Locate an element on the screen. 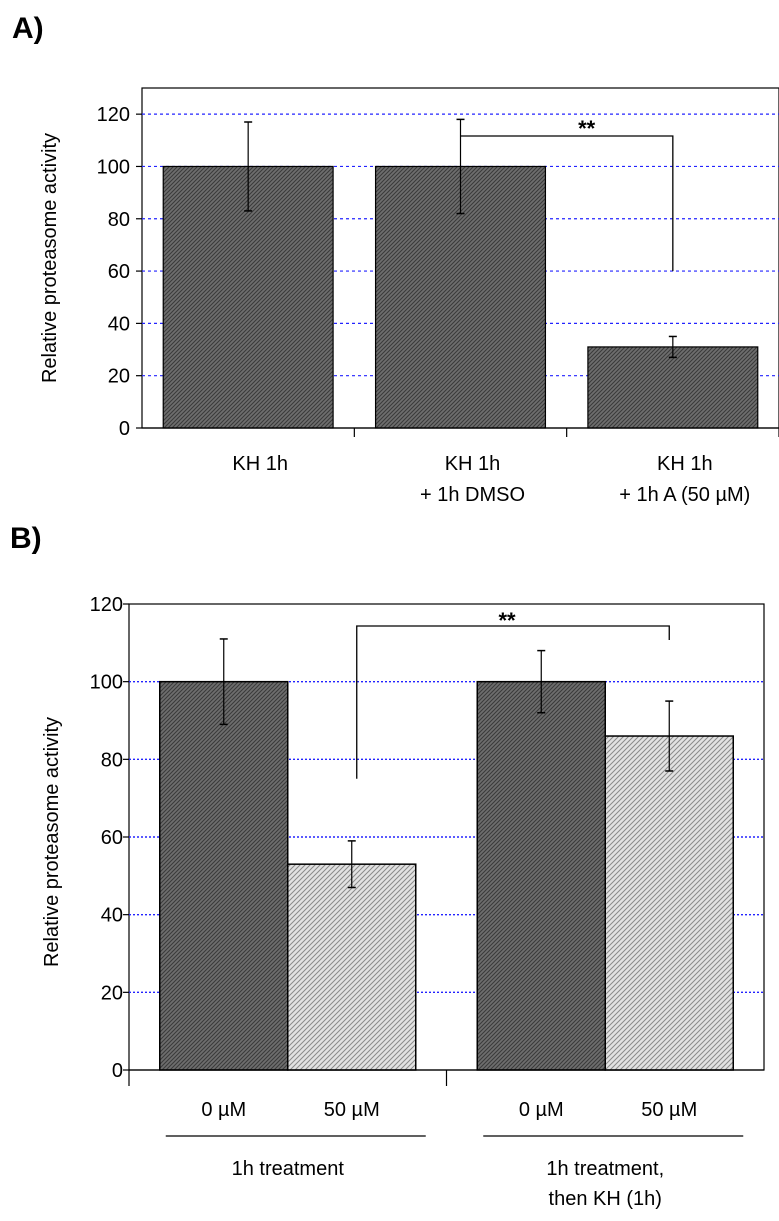 The image size is (779, 1221). x-tick-label: + 1h DMSO is located at coordinates (472, 495).